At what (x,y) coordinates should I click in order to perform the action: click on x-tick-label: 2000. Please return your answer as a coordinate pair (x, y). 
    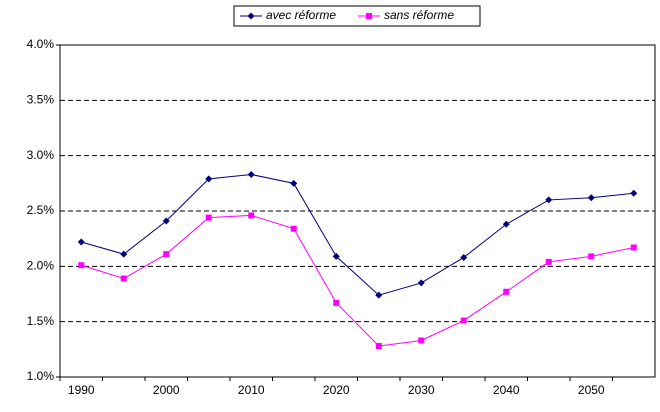
    Looking at the image, I should click on (166, 390).